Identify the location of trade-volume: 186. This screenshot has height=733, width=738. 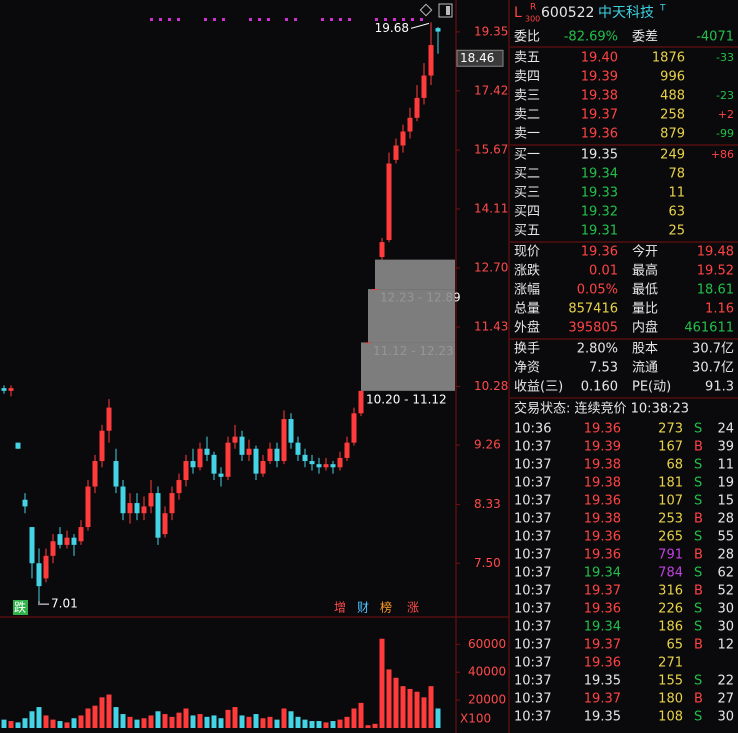
(670, 627).